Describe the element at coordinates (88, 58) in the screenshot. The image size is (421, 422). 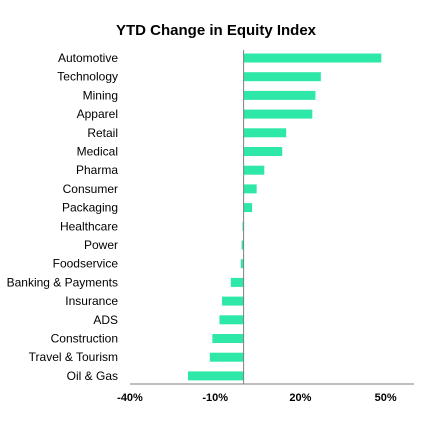
I see `category-label: Automotive` at that location.